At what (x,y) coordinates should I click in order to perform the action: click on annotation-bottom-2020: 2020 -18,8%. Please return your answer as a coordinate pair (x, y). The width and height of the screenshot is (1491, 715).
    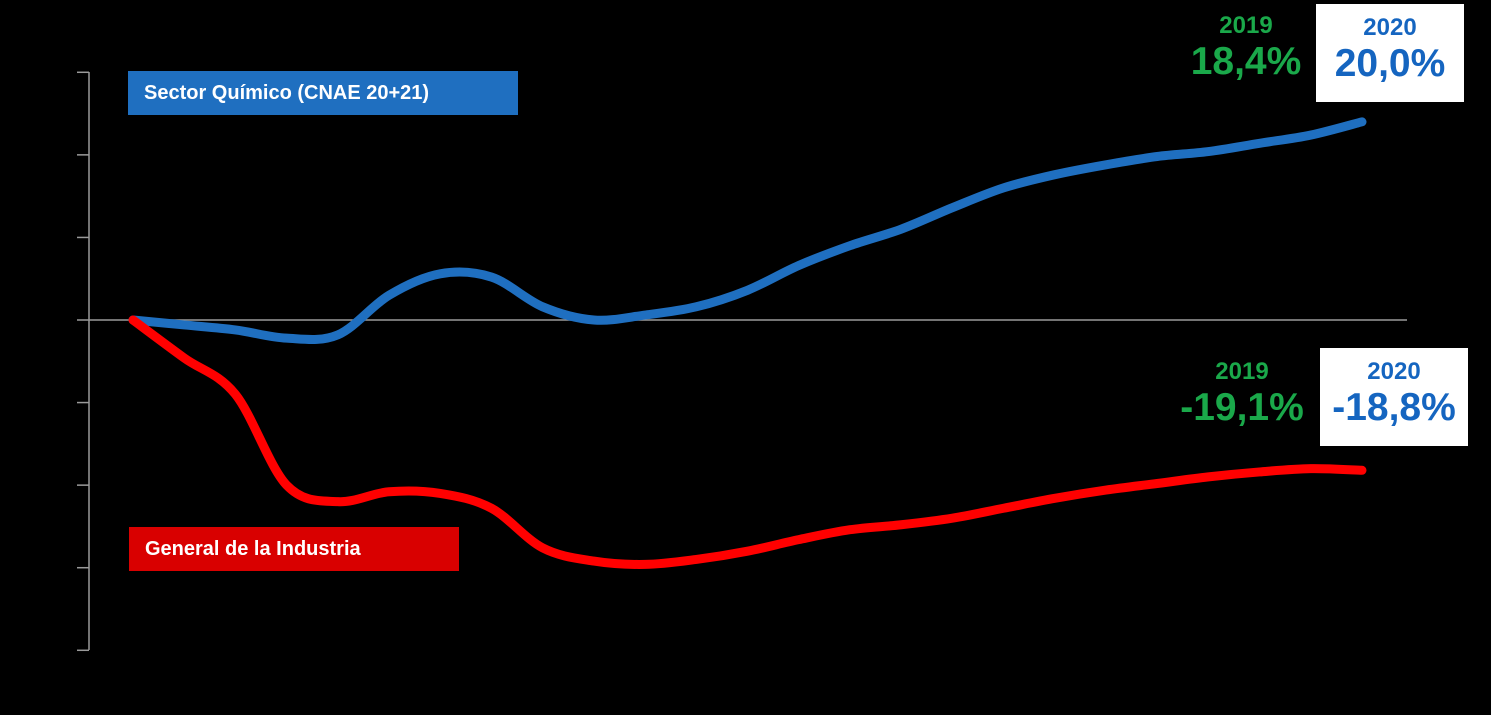
    Looking at the image, I should click on (1394, 397).